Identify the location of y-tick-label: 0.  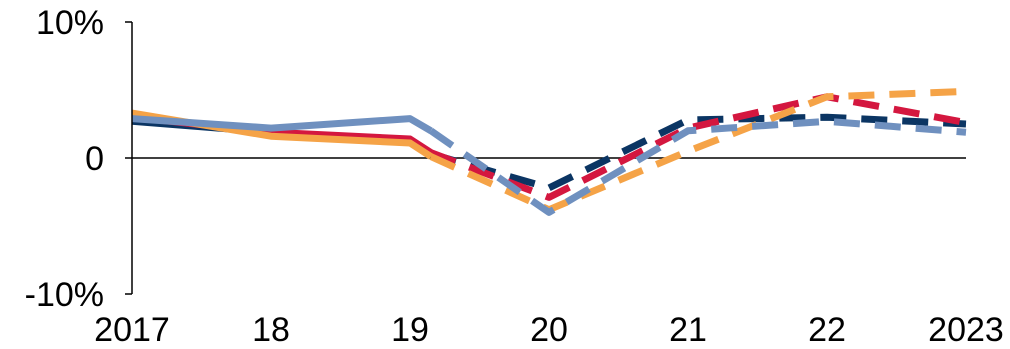
(94, 159).